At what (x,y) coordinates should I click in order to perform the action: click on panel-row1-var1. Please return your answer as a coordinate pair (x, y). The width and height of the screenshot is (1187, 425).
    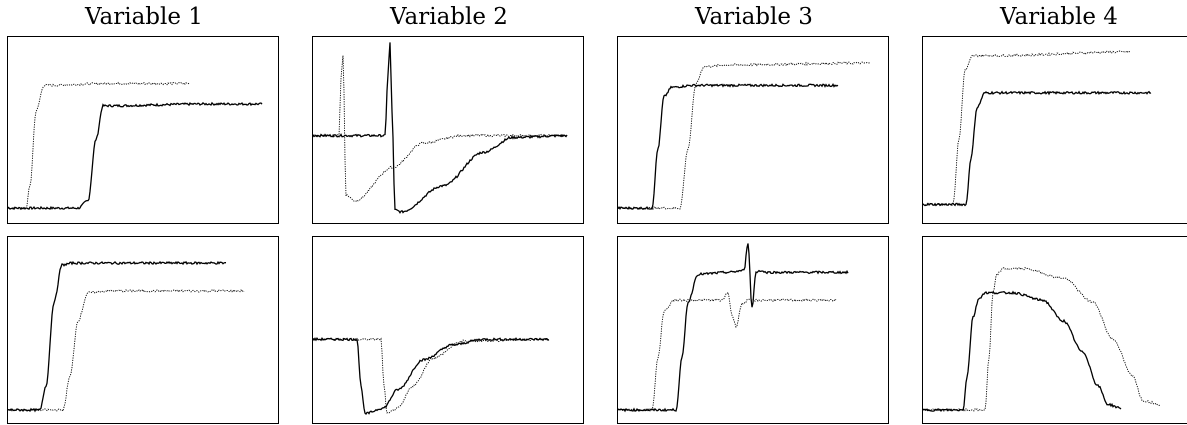
    Looking at the image, I should click on (143, 130).